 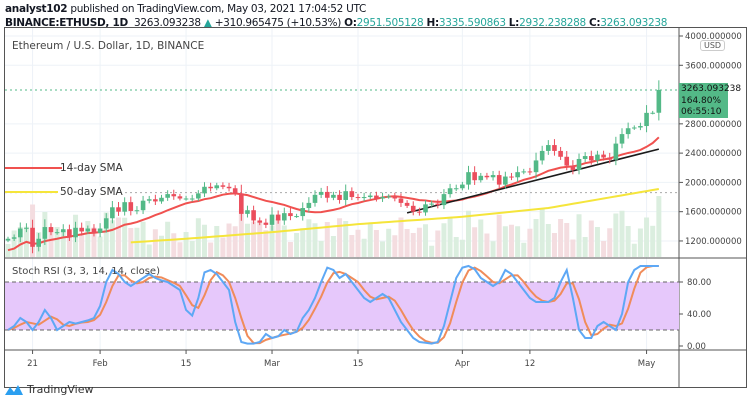 I want to click on close-value: 3263.093238, so click(x=634, y=23).